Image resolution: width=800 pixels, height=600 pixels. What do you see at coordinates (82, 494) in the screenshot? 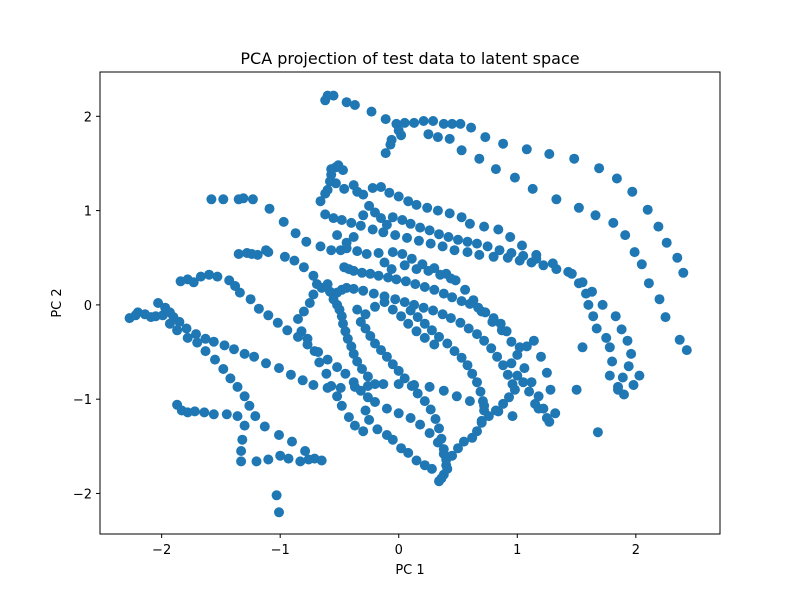
I see `y-tick-label: −2` at bounding box center [82, 494].